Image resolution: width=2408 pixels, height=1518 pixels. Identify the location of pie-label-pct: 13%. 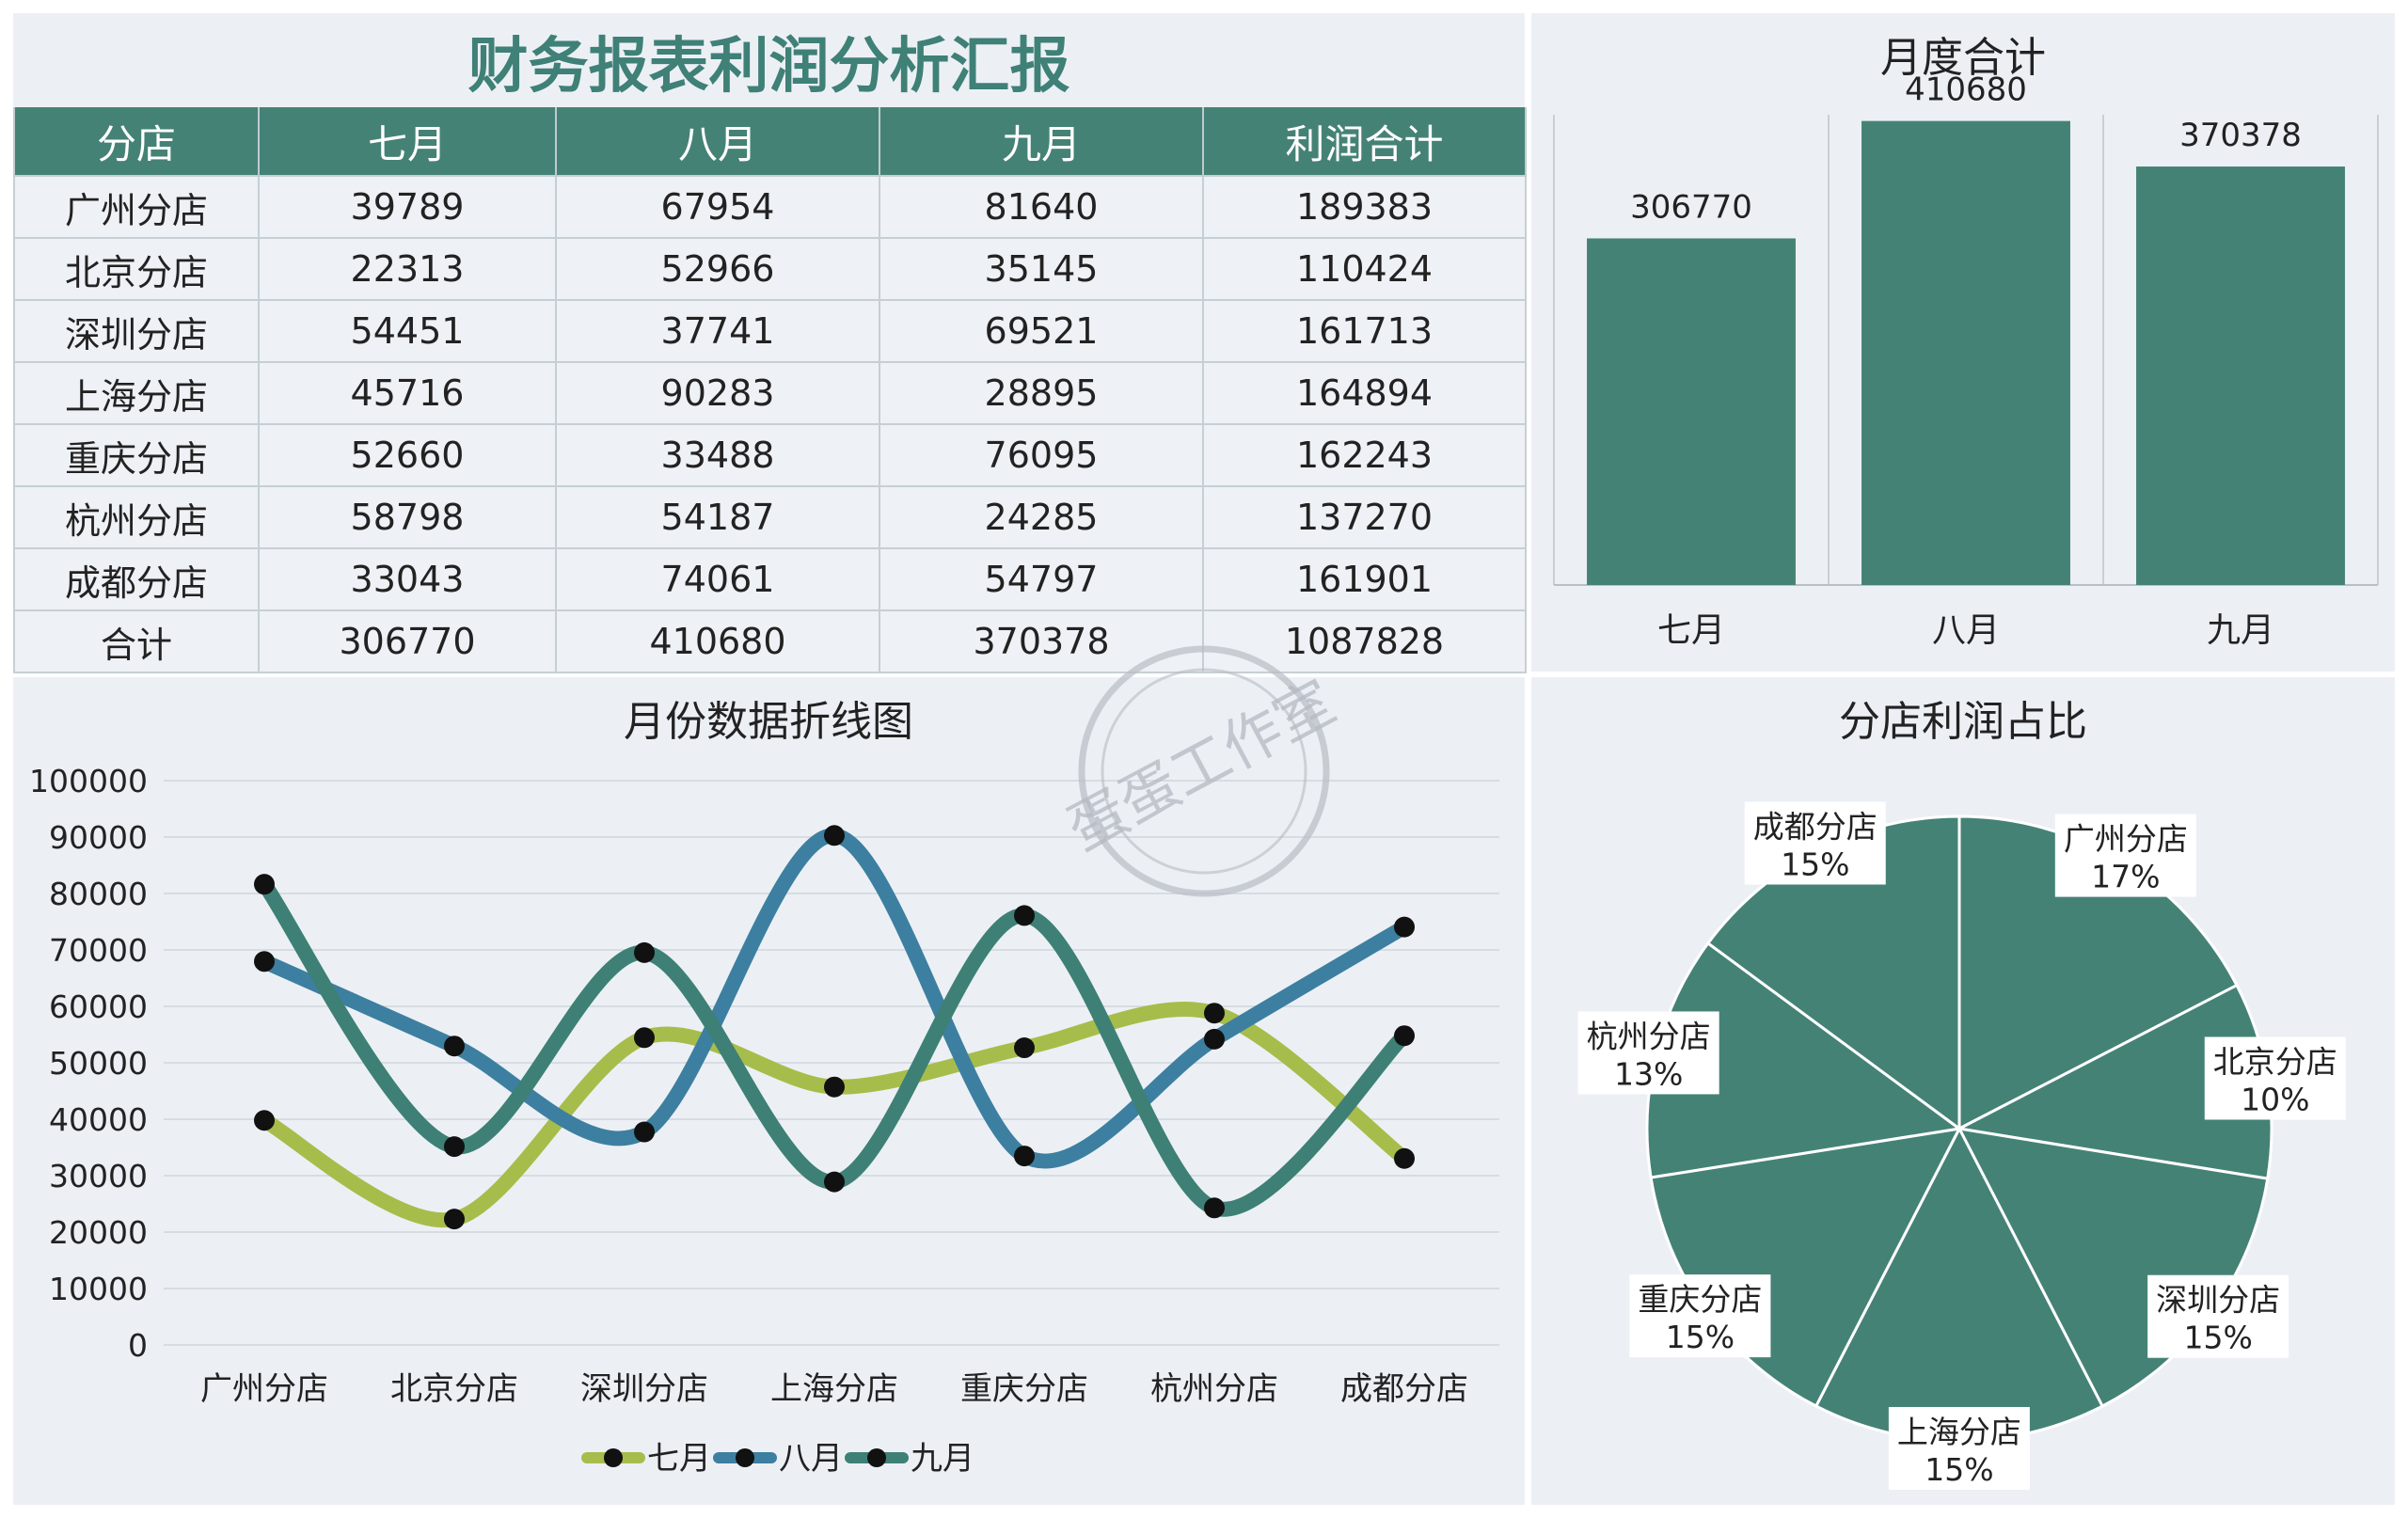
(1649, 1074).